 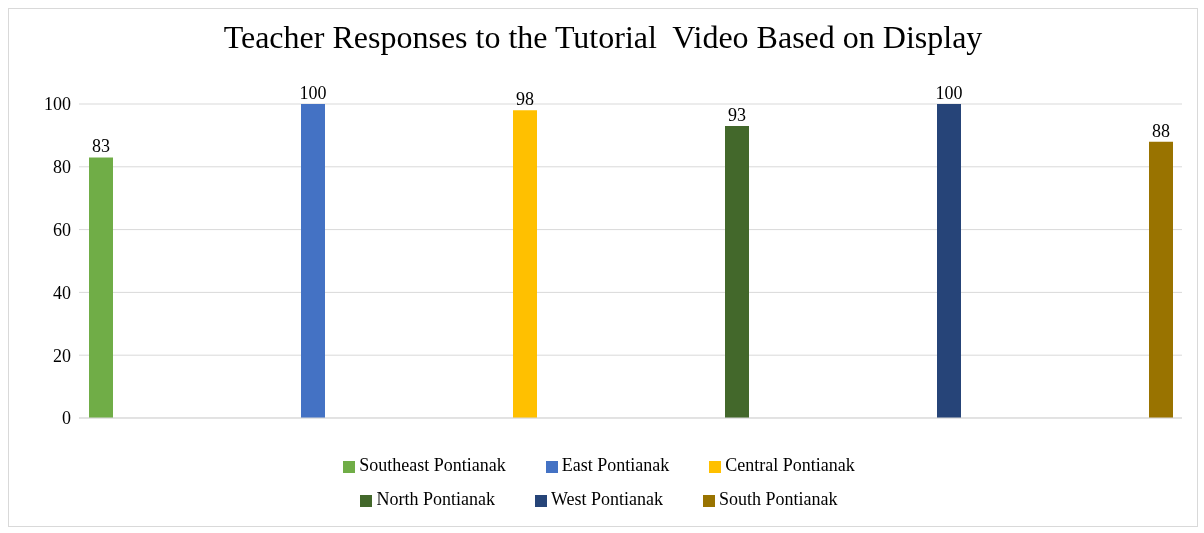 What do you see at coordinates (62, 229) in the screenshot?
I see `y-tick-label: 60` at bounding box center [62, 229].